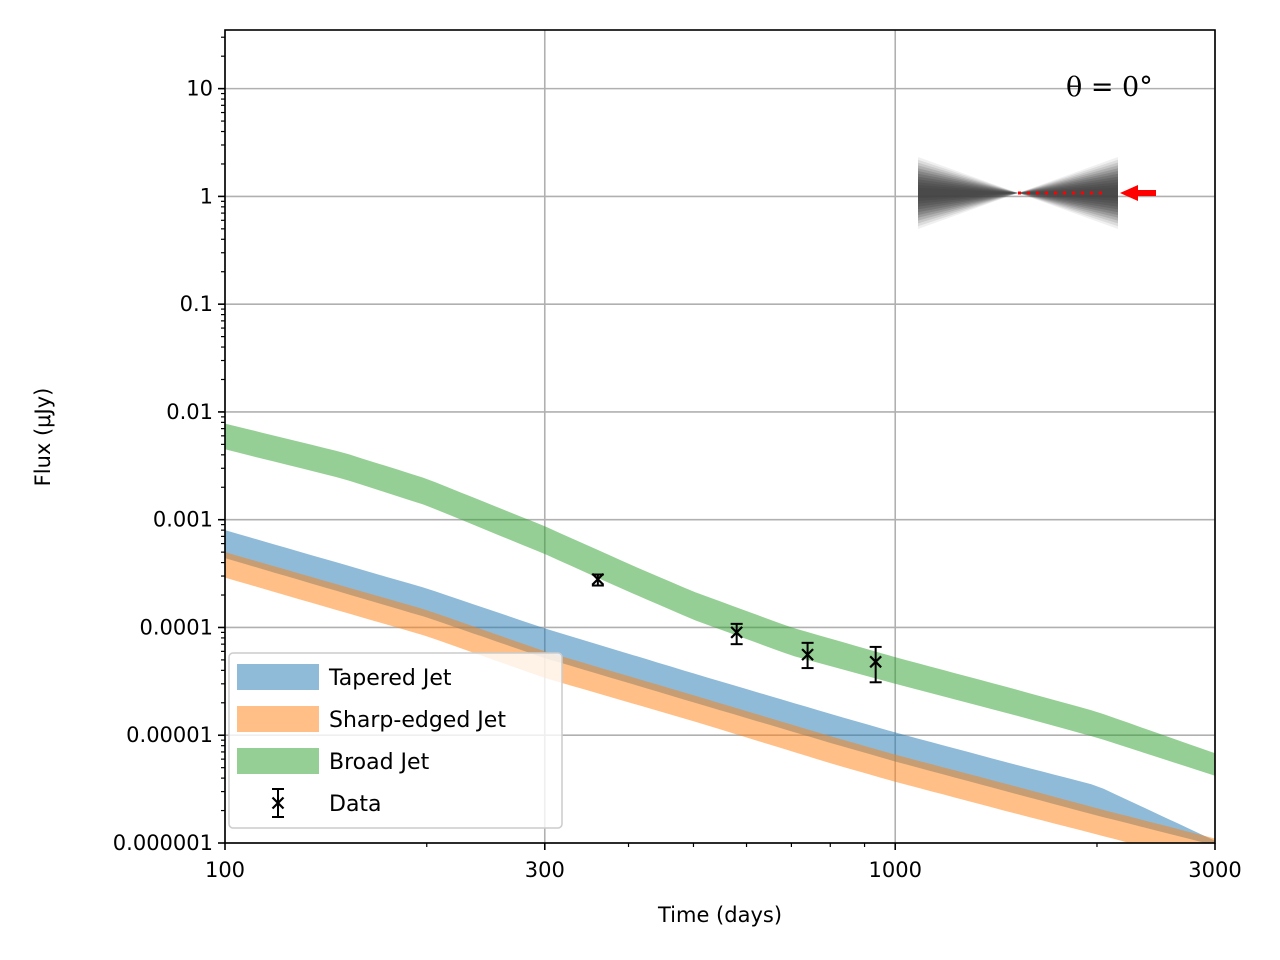  I want to click on legend-swatch-sharp-edged-jet, so click(278, 719).